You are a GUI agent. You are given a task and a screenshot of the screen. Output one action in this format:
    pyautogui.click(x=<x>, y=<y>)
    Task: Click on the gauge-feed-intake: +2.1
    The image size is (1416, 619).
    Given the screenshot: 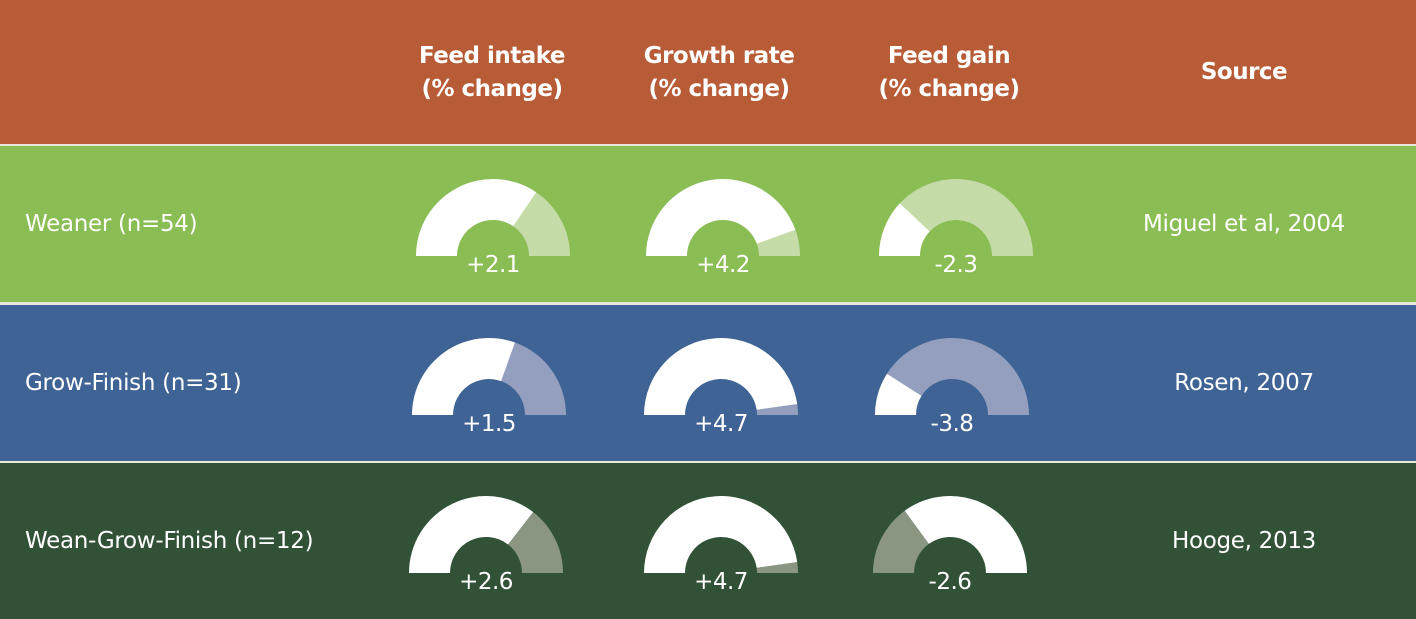 What is the action you would take?
    pyautogui.click(x=493, y=224)
    